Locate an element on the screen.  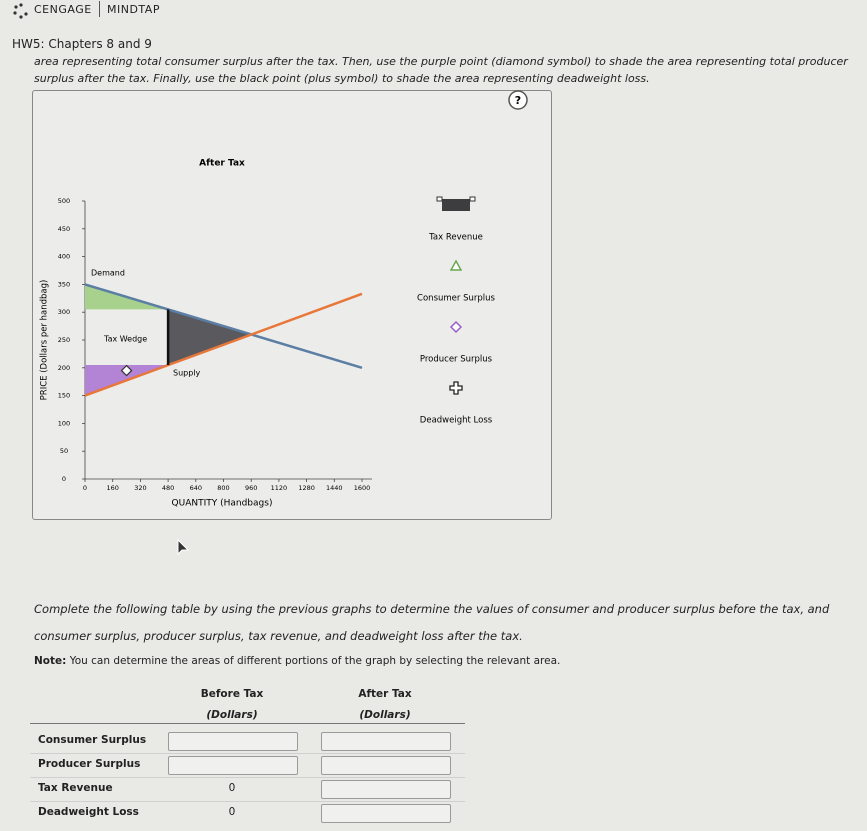
y-tick-label: 150 is located at coordinates (64, 396).